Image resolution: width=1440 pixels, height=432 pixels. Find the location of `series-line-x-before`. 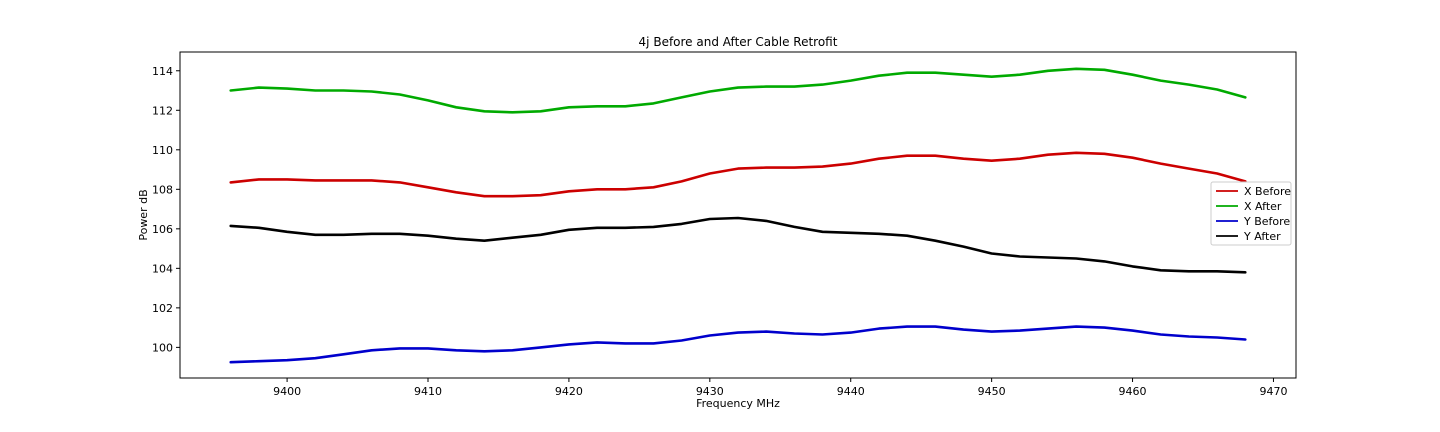

series-line-x-before is located at coordinates (738, 174).